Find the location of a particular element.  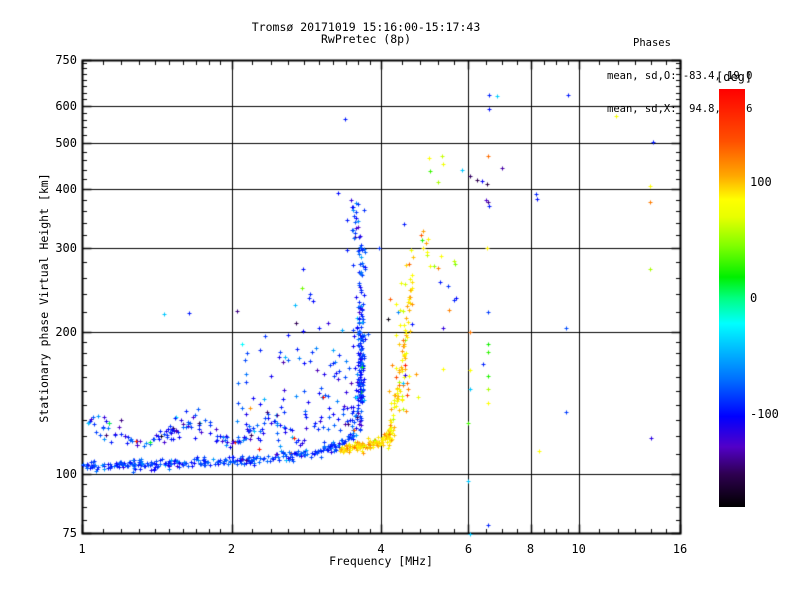

y-tick-label: 200 is located at coordinates (66, 331).